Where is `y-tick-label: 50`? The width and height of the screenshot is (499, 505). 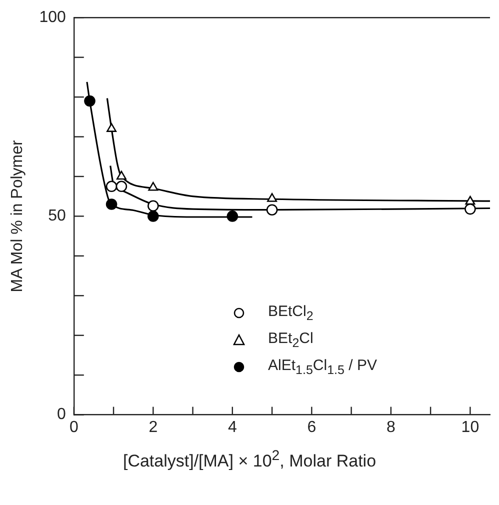 y-tick-label: 50 is located at coordinates (57, 216).